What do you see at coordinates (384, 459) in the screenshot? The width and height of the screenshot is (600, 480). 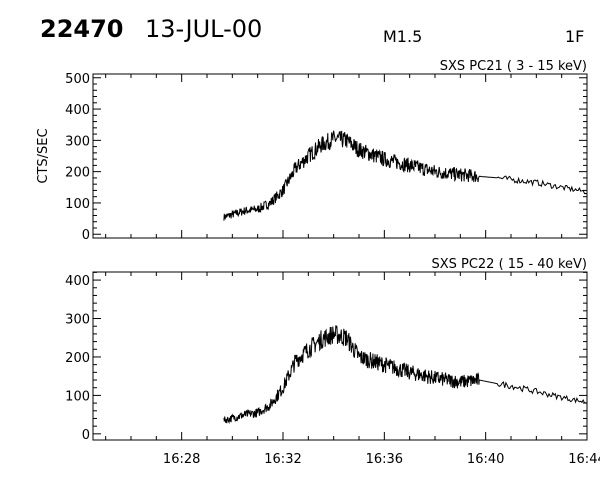 I see `x-tick-label: 16:36` at bounding box center [384, 459].